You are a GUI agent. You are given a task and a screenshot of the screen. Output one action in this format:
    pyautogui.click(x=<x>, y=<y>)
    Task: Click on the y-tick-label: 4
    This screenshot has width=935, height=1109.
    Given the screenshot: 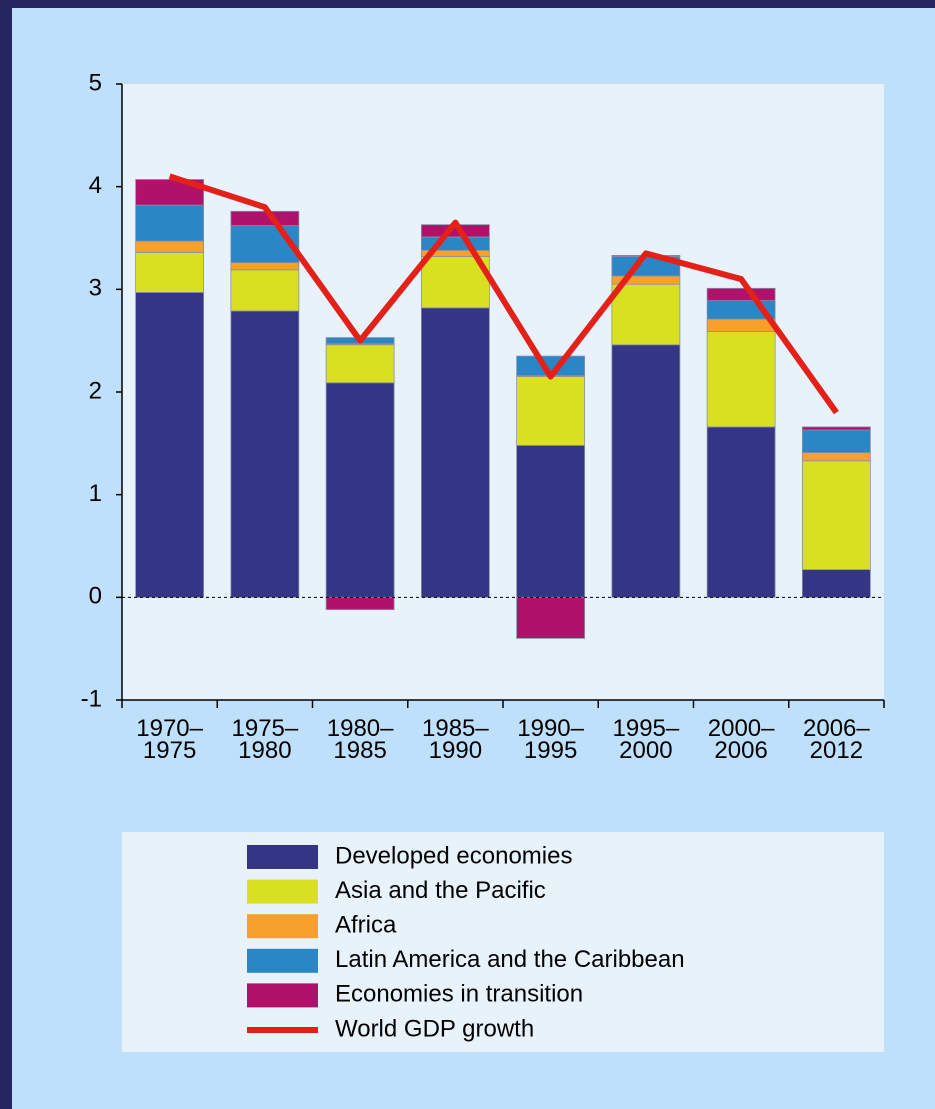 What is the action you would take?
    pyautogui.click(x=95, y=185)
    